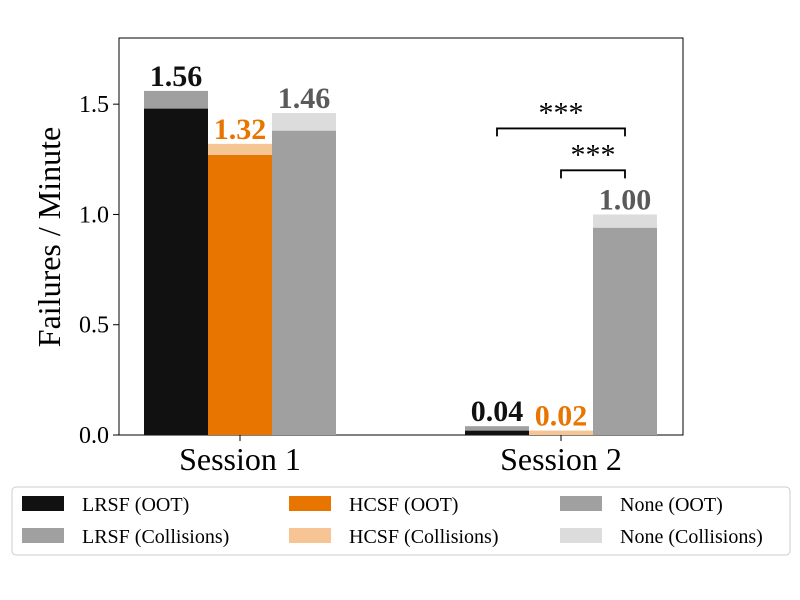 Image resolution: width=800 pixels, height=600 pixels. I want to click on y-axis-label: Failures / Minute, so click(49, 237).